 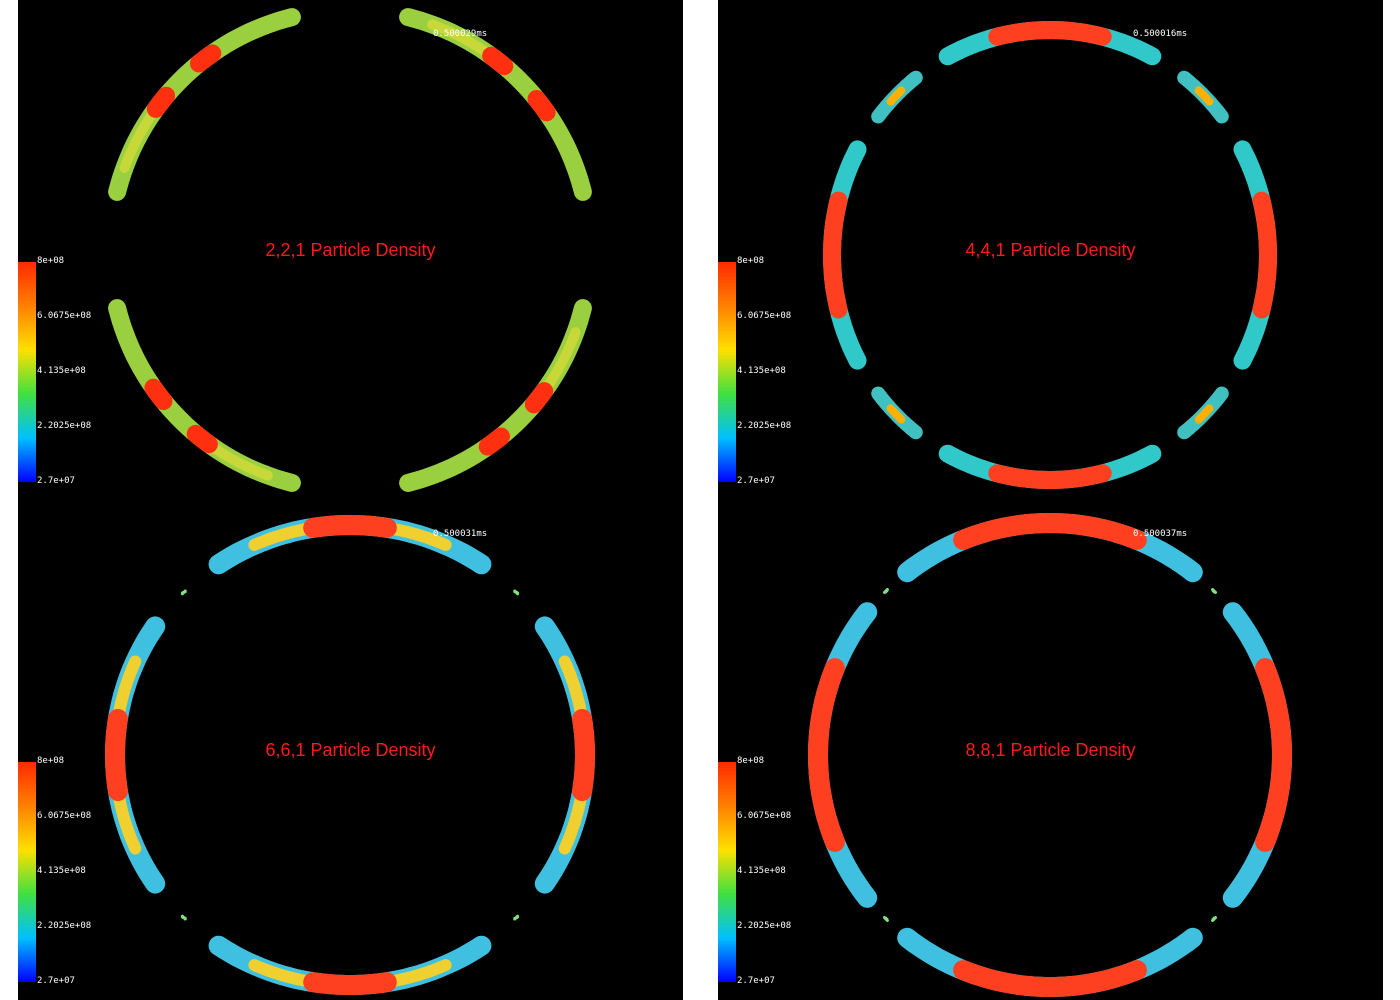 I want to click on timestamp: 0.500016ms, so click(x=1160, y=34).